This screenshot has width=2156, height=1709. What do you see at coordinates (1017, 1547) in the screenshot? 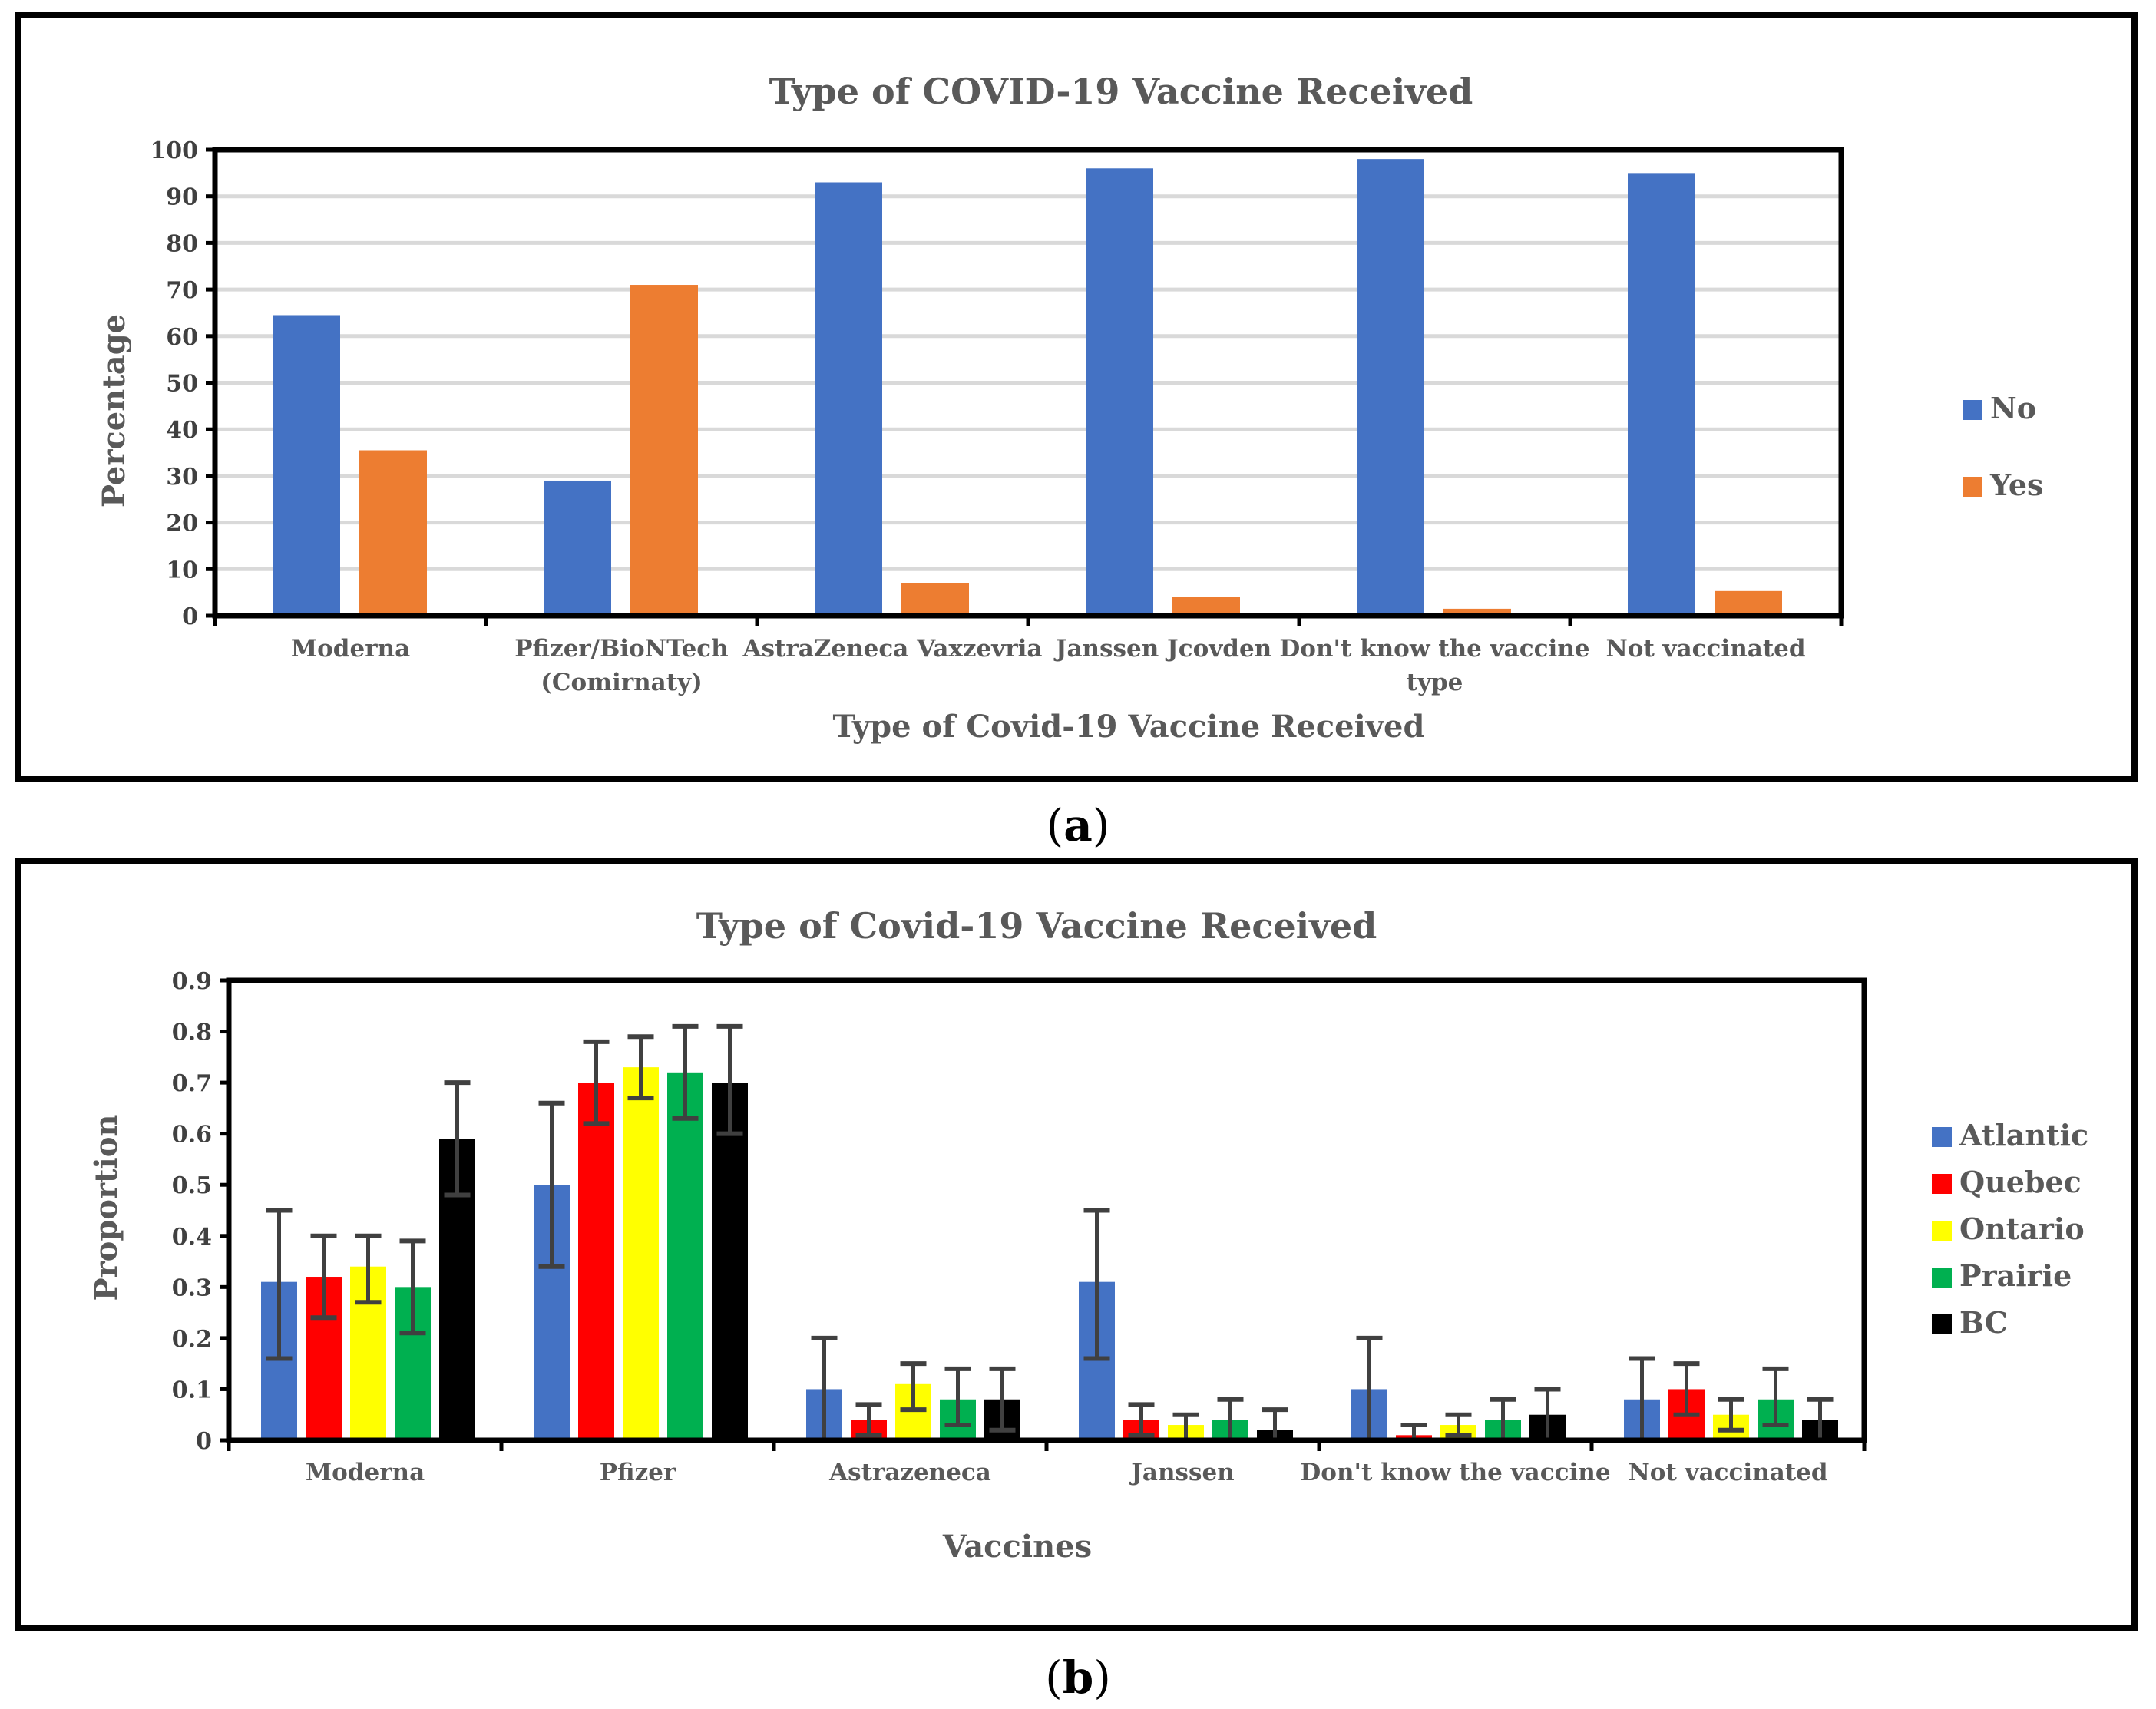
I see `panel-b-x-axis-label: Vaccines` at bounding box center [1017, 1547].